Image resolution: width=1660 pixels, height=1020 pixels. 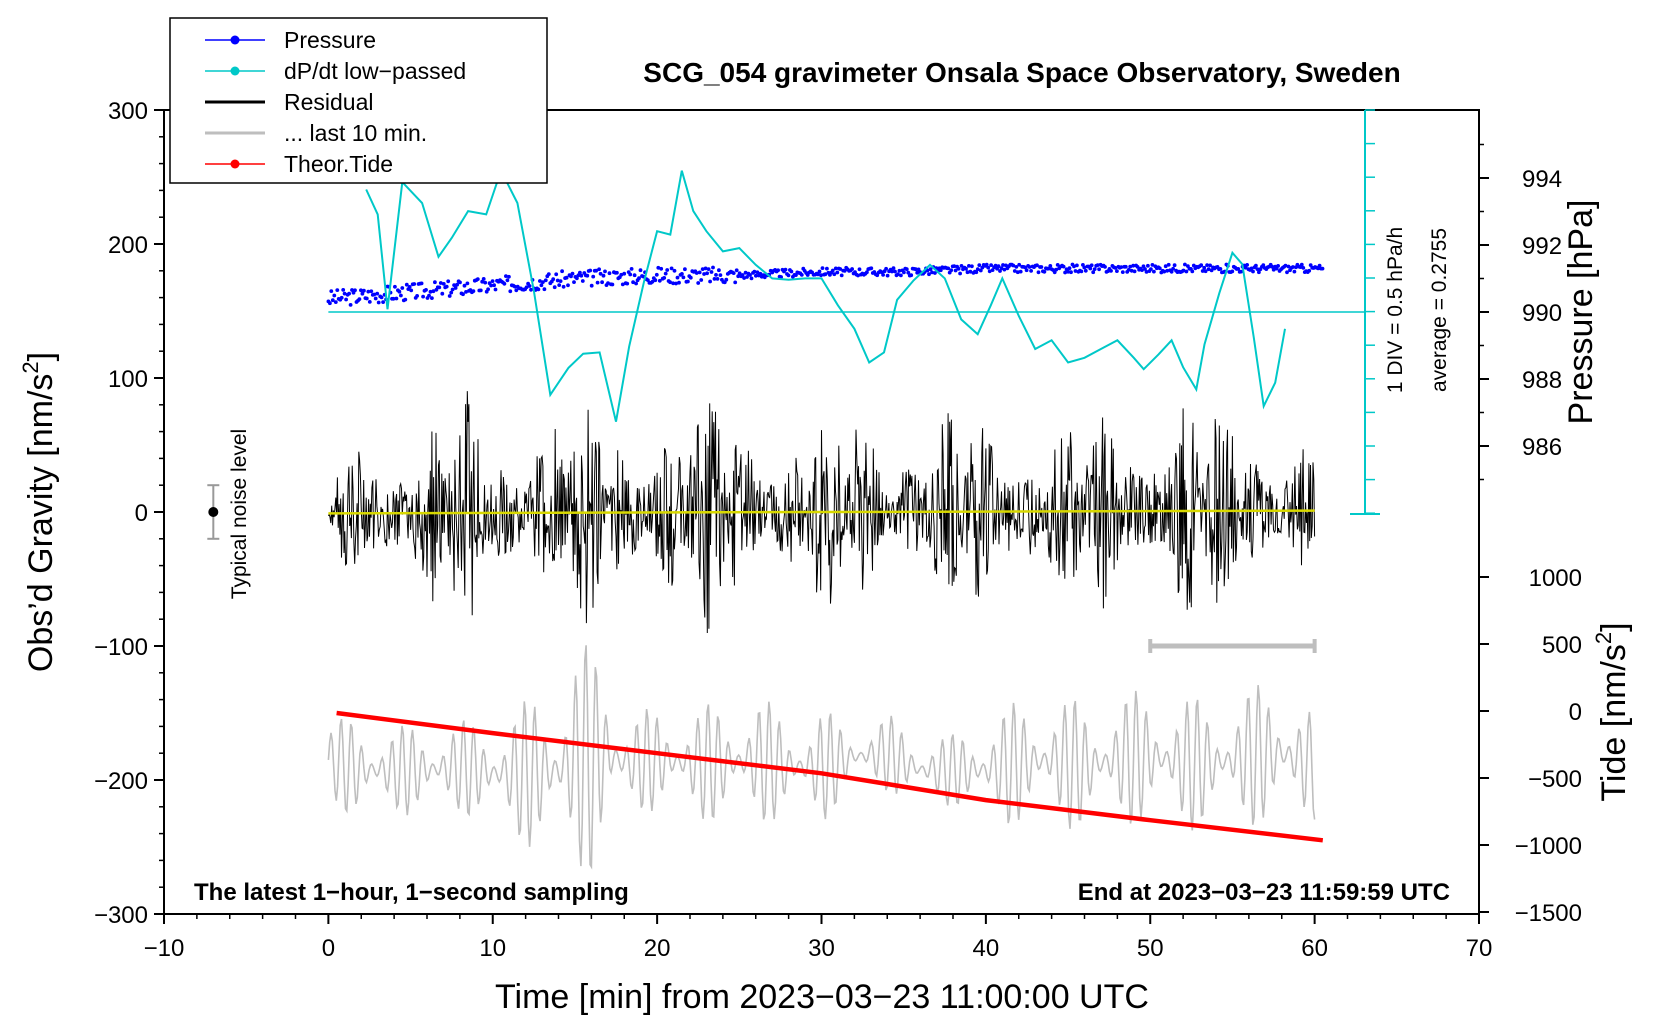 I want to click on dpdt-div-label: 1 DIV = 0.5 hPa/h, so click(x=1395, y=310).